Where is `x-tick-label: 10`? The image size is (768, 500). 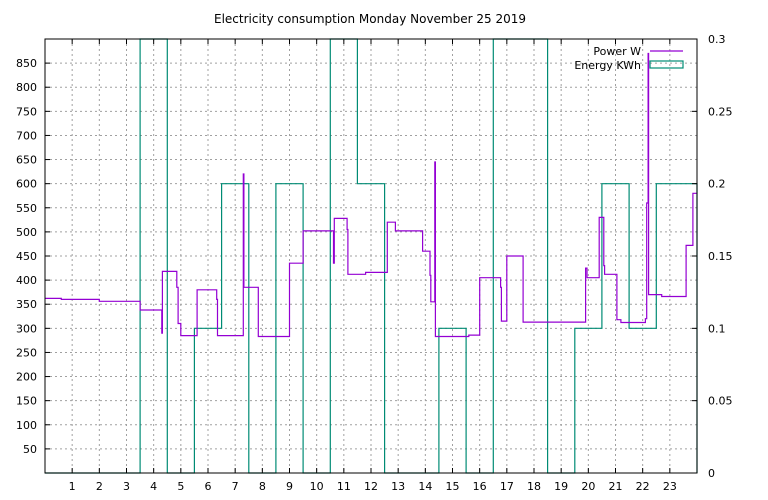 x-tick-label: 10 is located at coordinates (317, 486).